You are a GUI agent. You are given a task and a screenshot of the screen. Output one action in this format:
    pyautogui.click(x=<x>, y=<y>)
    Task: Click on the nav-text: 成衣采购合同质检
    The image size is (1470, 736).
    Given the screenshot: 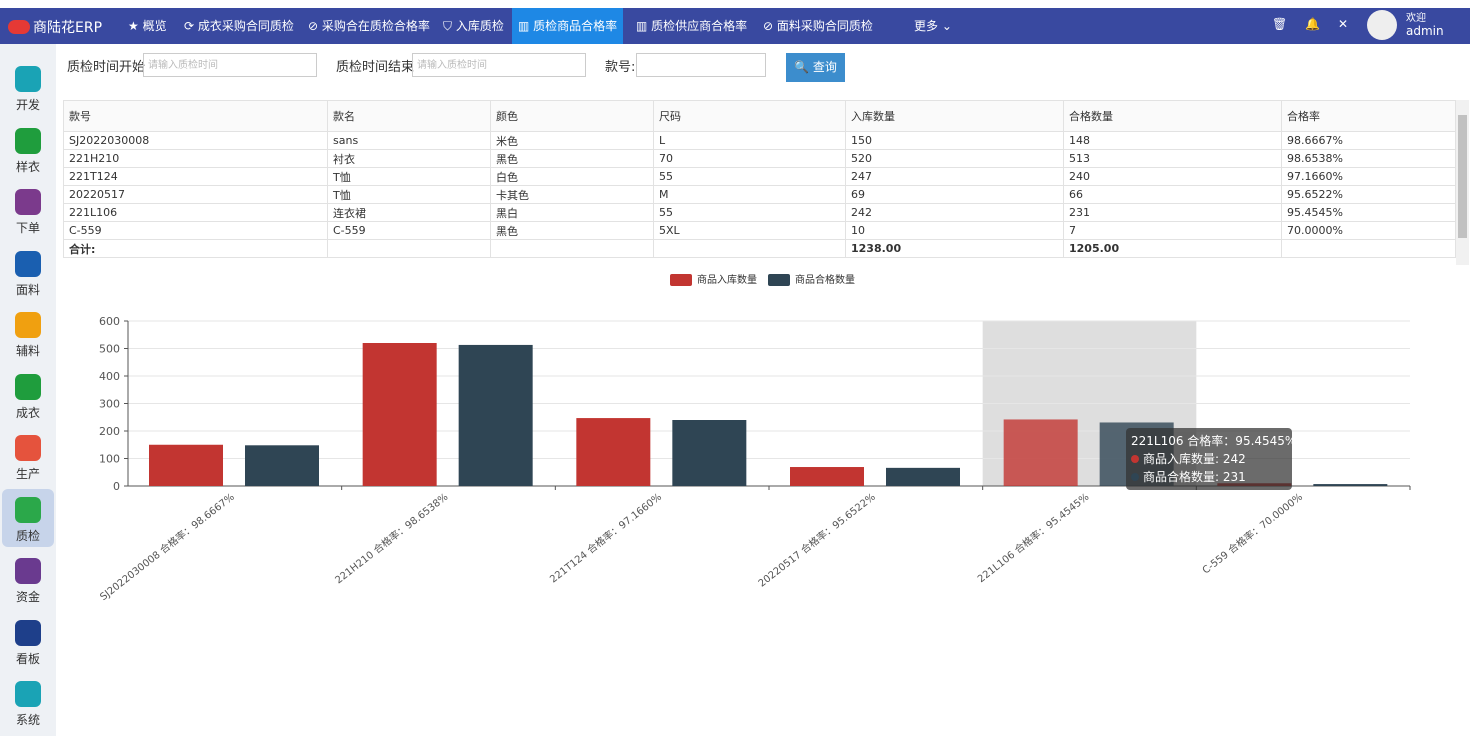 What is the action you would take?
    pyautogui.click(x=245, y=26)
    